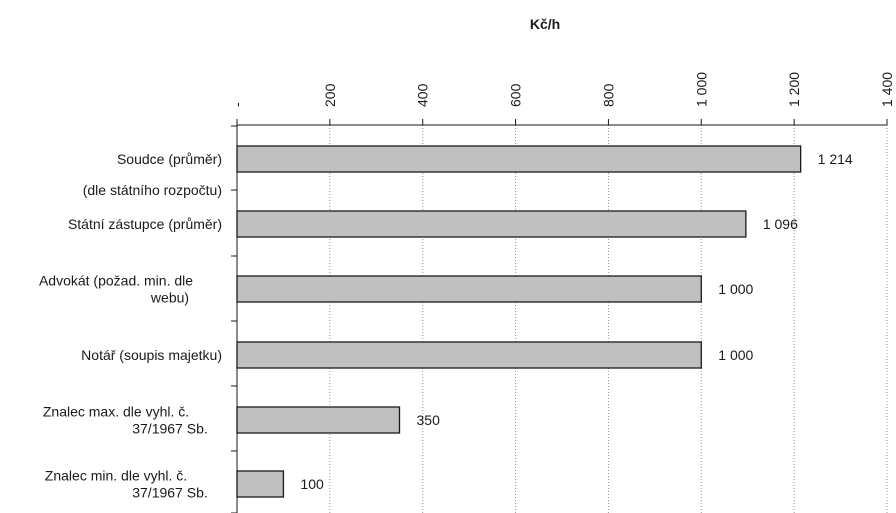  I want to click on x-tick-label: 800, so click(608, 95).